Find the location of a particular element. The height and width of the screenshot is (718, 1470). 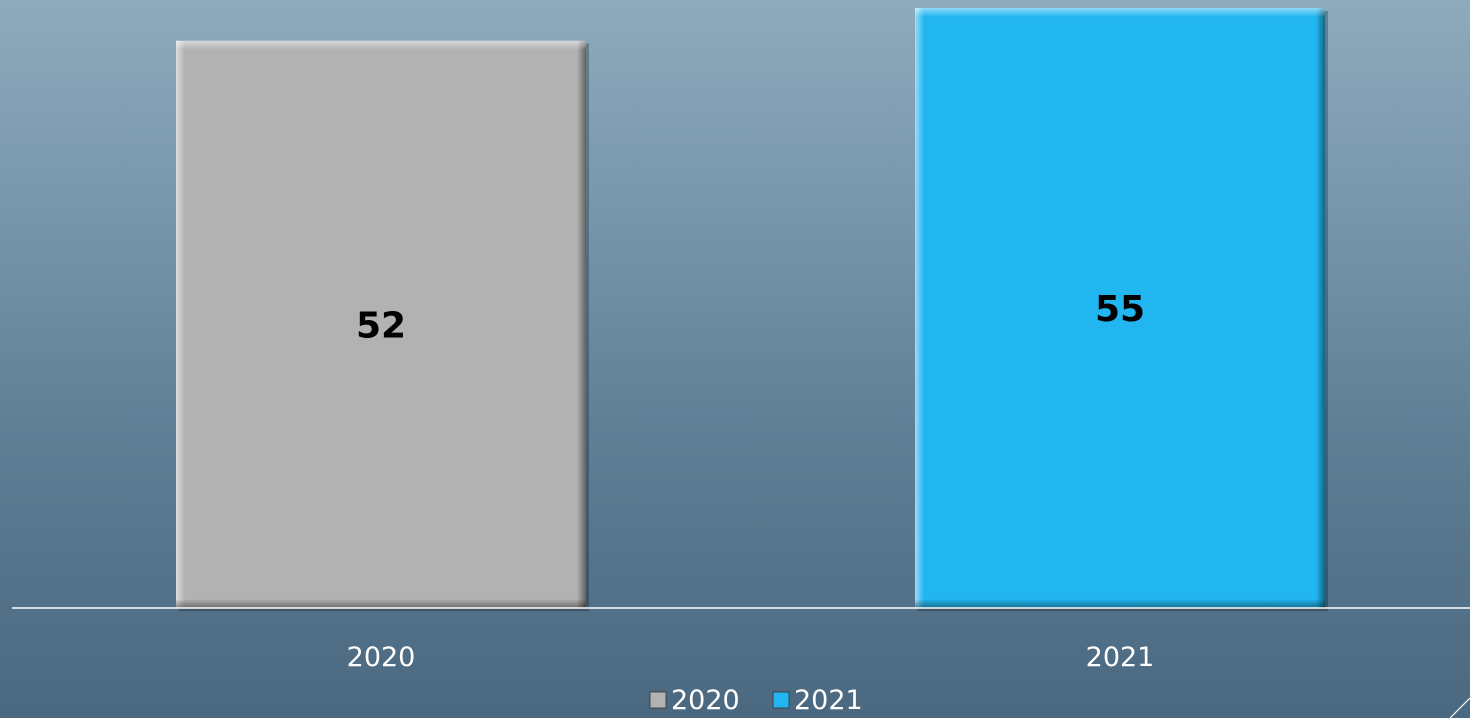

x-tick-label-2020: 2020 is located at coordinates (381, 657).